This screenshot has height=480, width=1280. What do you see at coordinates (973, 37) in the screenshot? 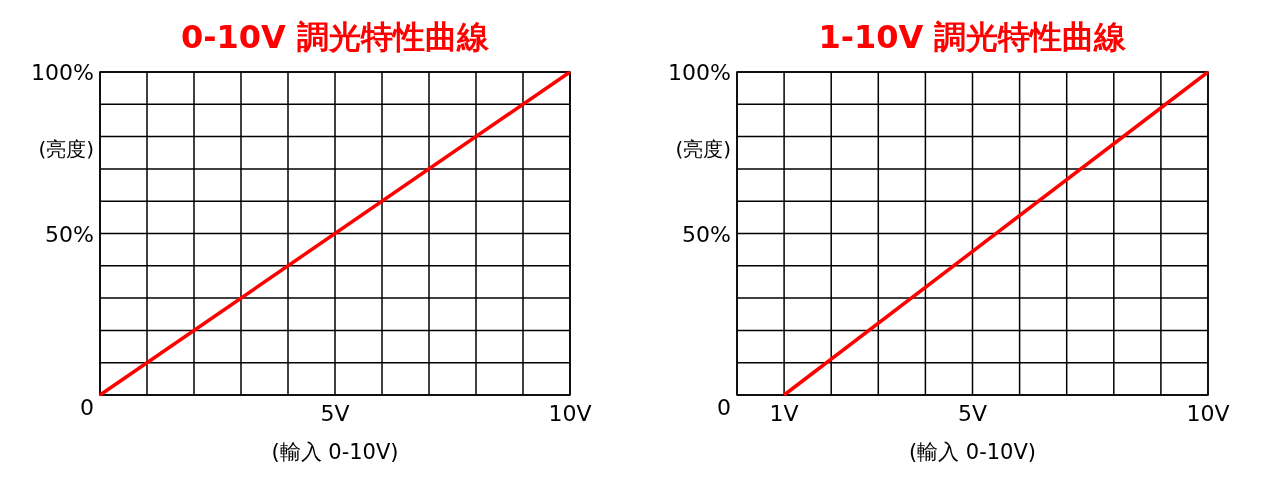
I see `chart-title: 1-10V 調光特性曲線` at bounding box center [973, 37].